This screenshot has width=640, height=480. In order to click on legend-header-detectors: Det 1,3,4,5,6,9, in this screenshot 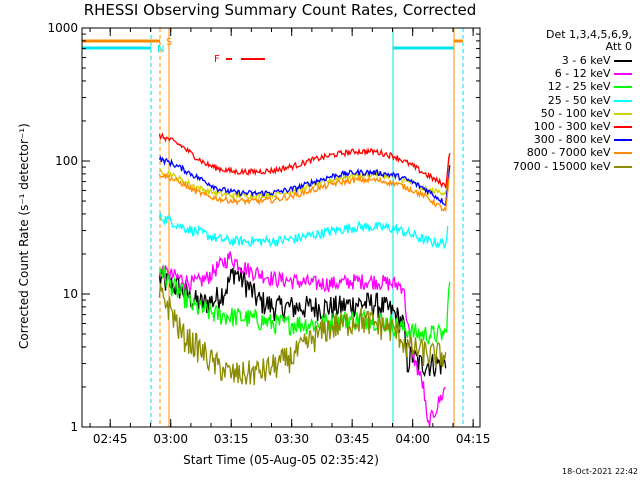, I will do `click(588, 34)`.